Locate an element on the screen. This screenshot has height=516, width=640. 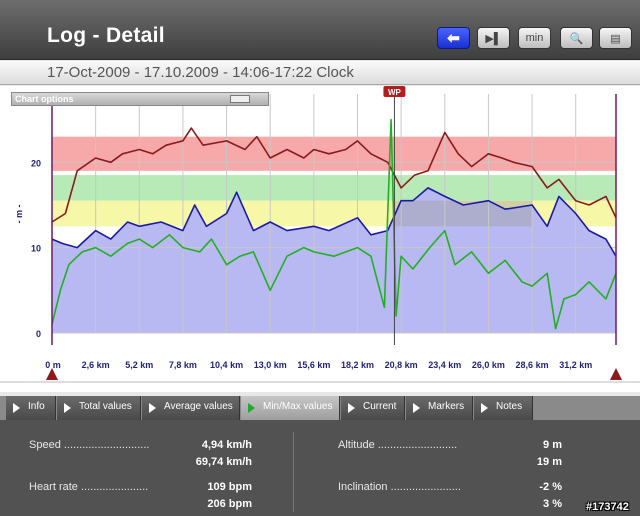
panel-divider is located at coordinates (293, 472).